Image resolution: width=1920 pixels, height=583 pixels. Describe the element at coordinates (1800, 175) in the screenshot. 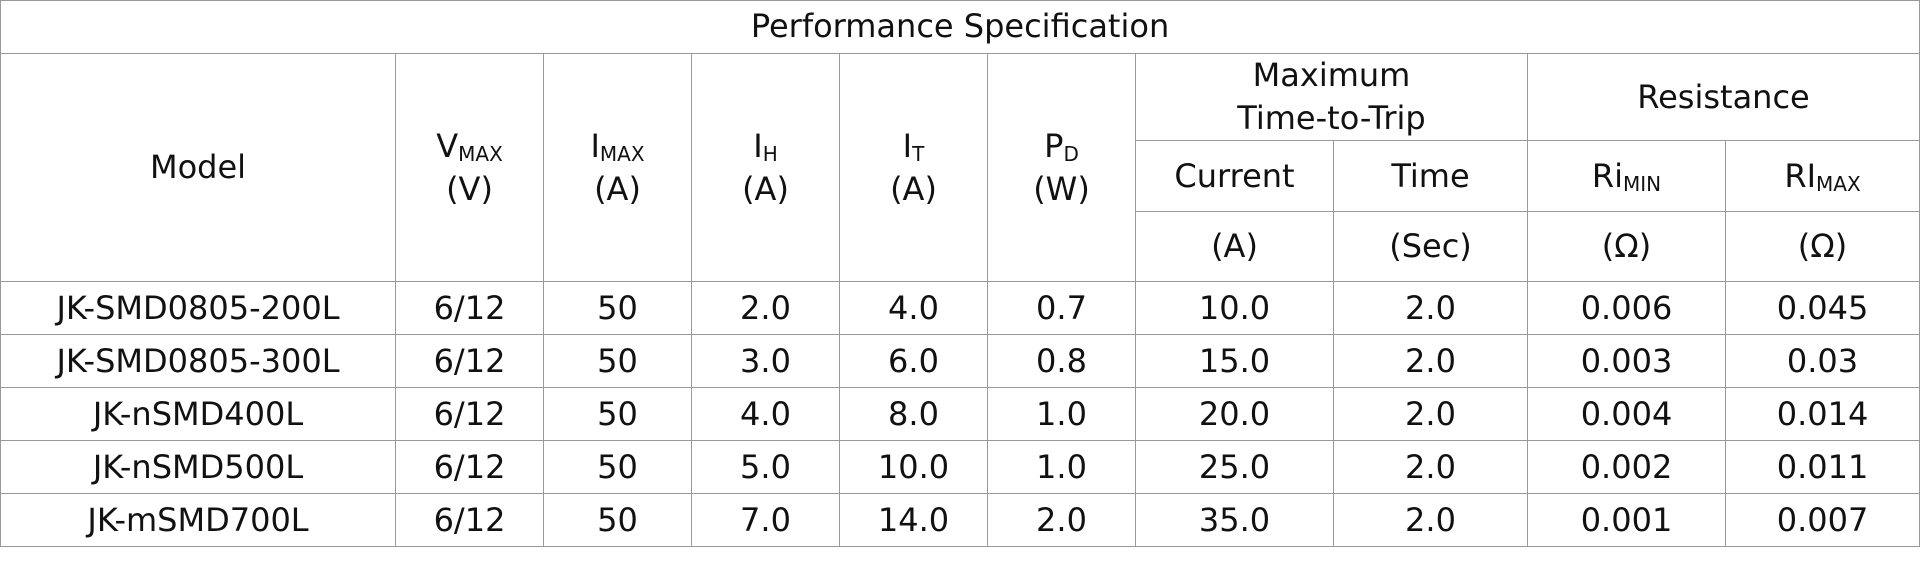

I see `symbol: RI` at that location.